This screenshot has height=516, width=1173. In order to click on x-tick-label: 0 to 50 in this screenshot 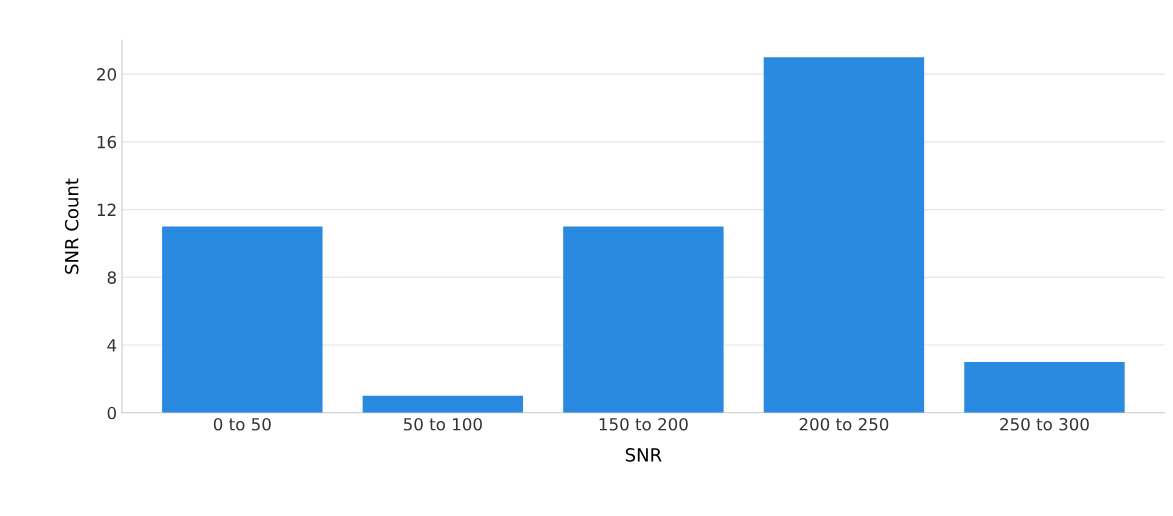, I will do `click(242, 424)`.